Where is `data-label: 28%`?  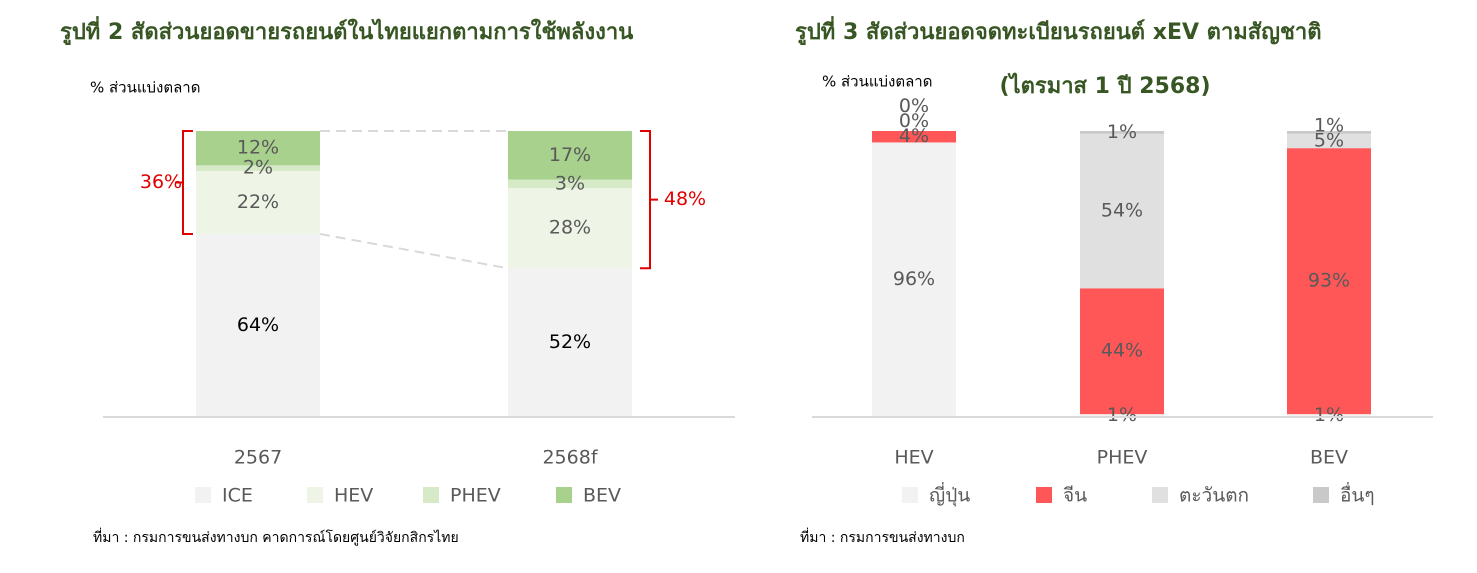 data-label: 28% is located at coordinates (570, 228).